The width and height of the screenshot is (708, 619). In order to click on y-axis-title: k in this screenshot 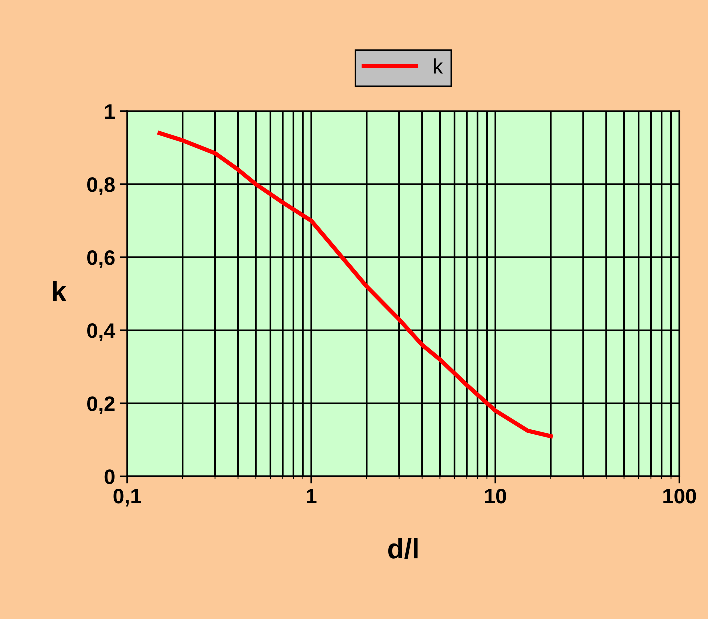, I will do `click(60, 291)`.